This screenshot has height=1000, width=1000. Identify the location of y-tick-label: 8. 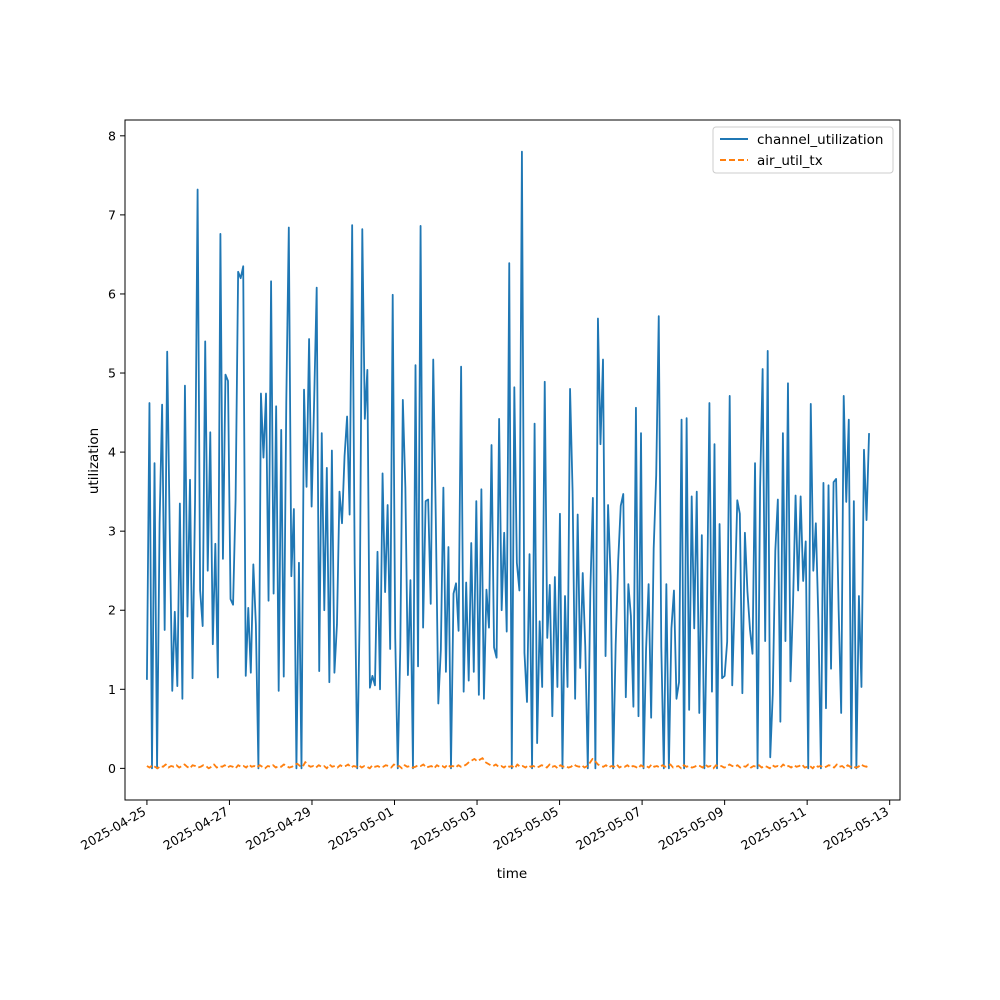
(112, 135).